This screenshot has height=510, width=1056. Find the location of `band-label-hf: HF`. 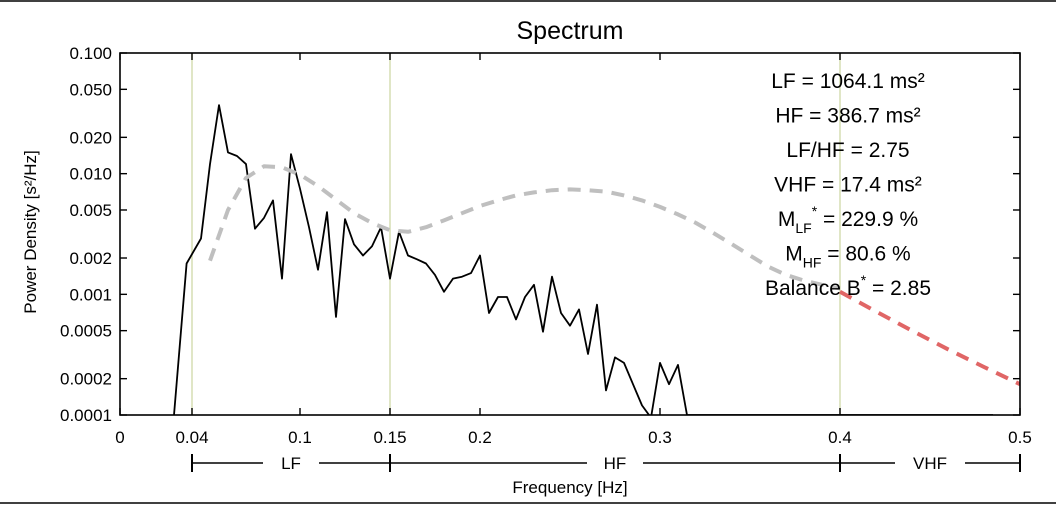

band-label-hf: HF is located at coordinates (615, 463).